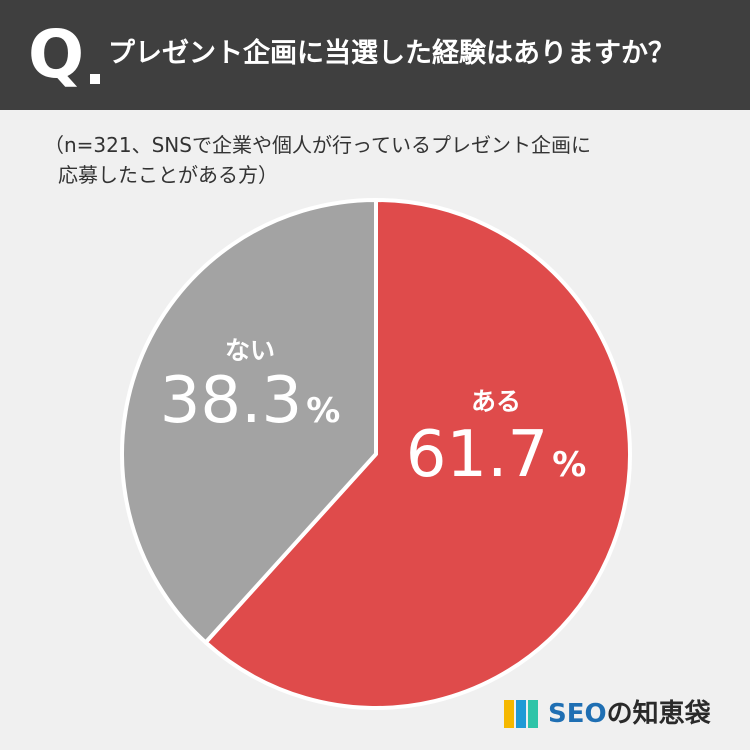  Describe the element at coordinates (496, 401) in the screenshot. I see `slice-label-1: ある` at that location.